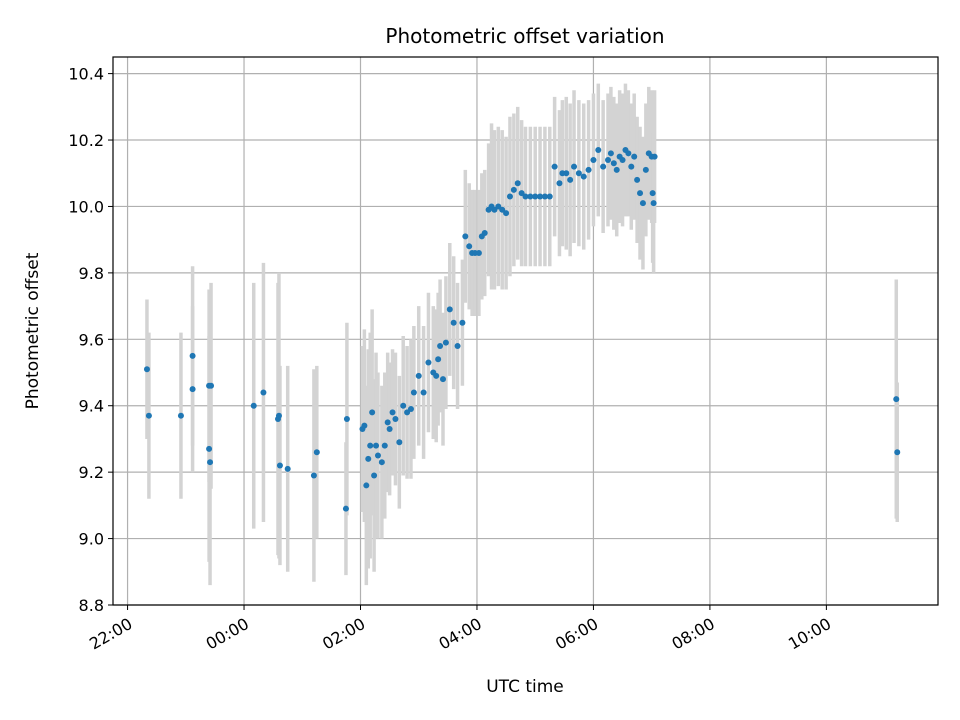 The width and height of the screenshot is (960, 720). What do you see at coordinates (91, 605) in the screenshot?
I see `y-tick-label: 8.8` at bounding box center [91, 605].